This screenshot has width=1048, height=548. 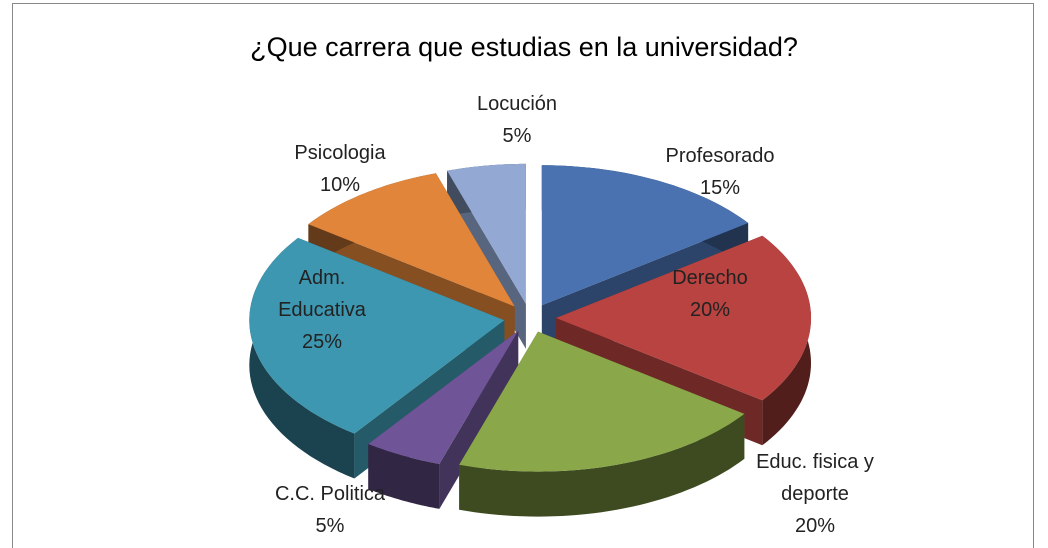 What do you see at coordinates (720, 172) in the screenshot?
I see `slice-label: Profesorado 15%` at bounding box center [720, 172].